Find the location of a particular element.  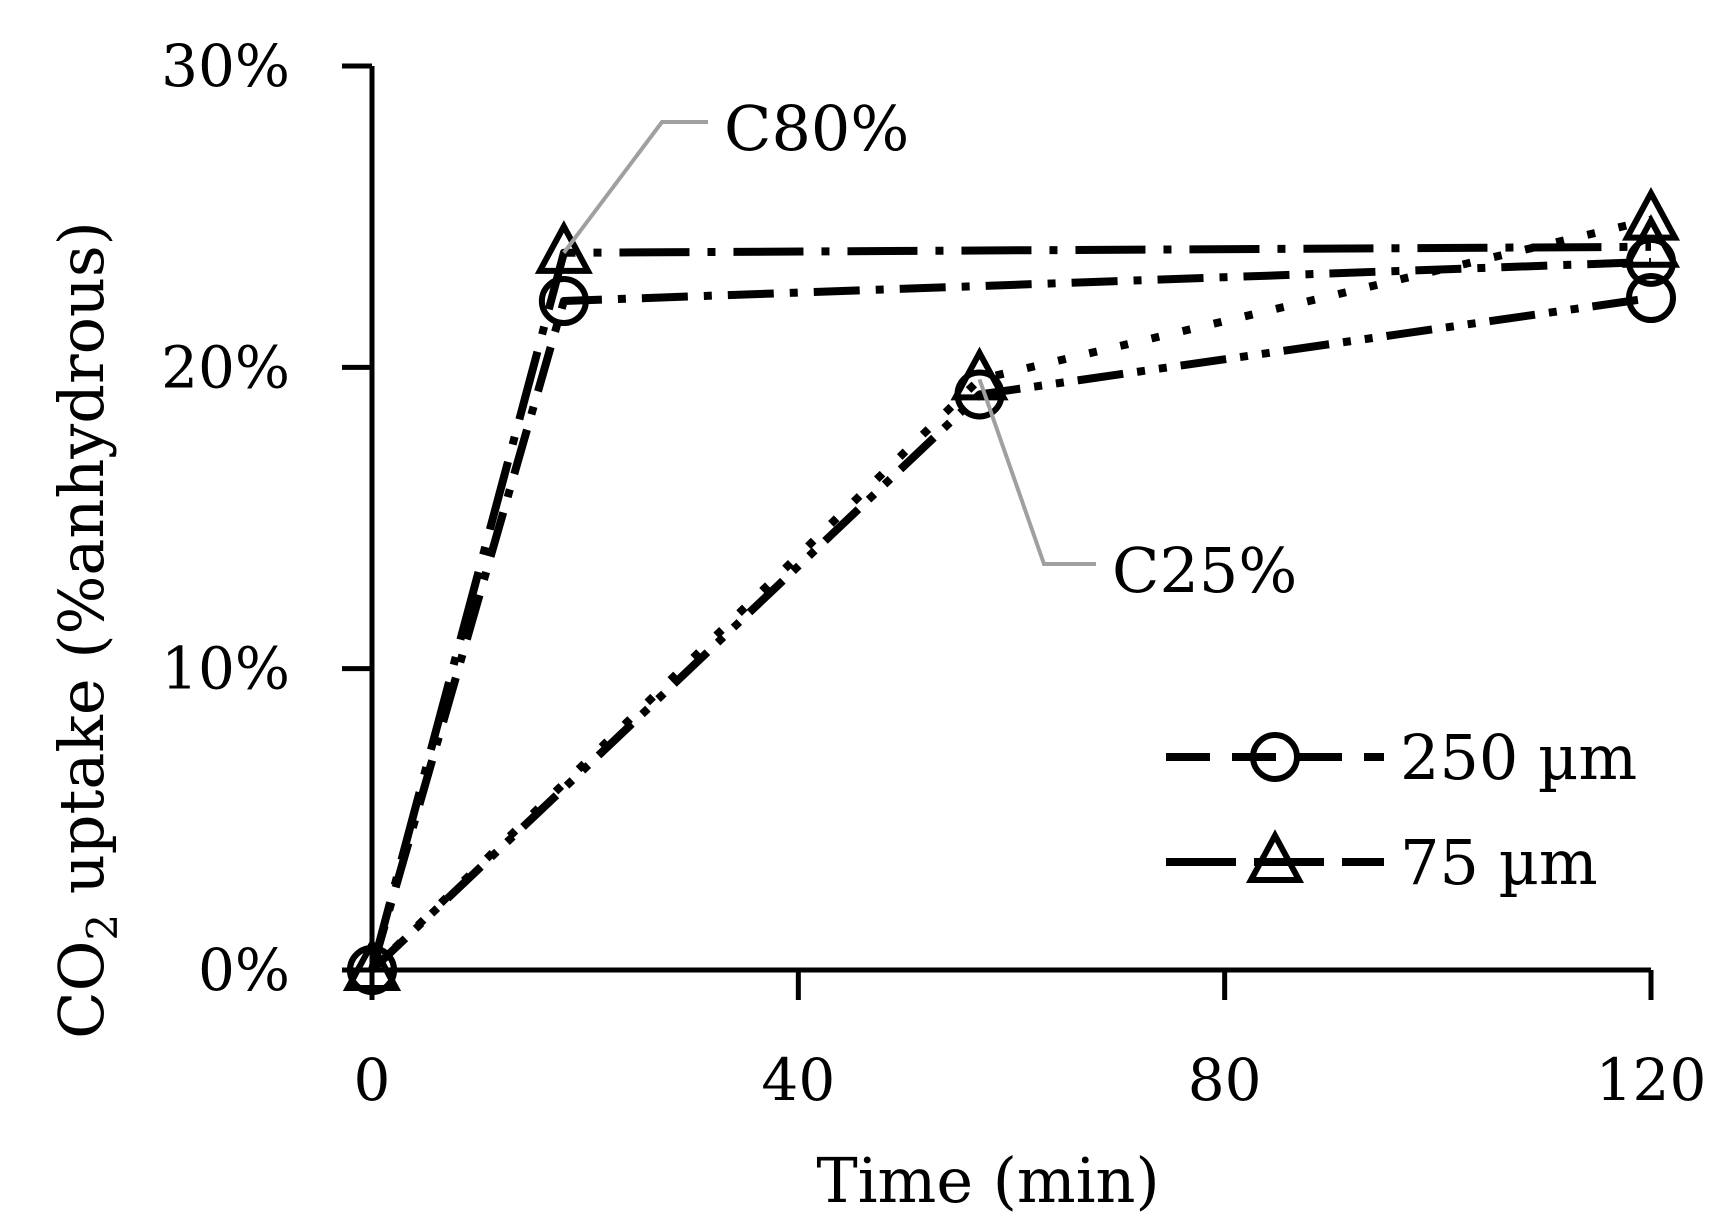

data-point-c25-250um is located at coordinates (1651, 298).